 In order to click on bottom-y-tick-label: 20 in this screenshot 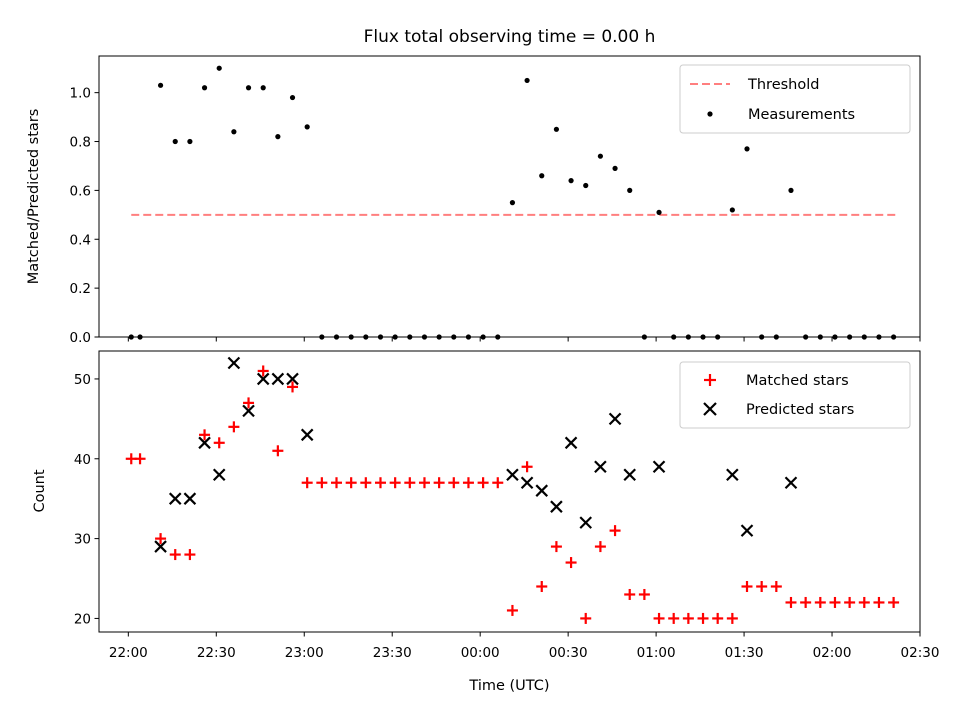, I will do `click(82, 619)`.